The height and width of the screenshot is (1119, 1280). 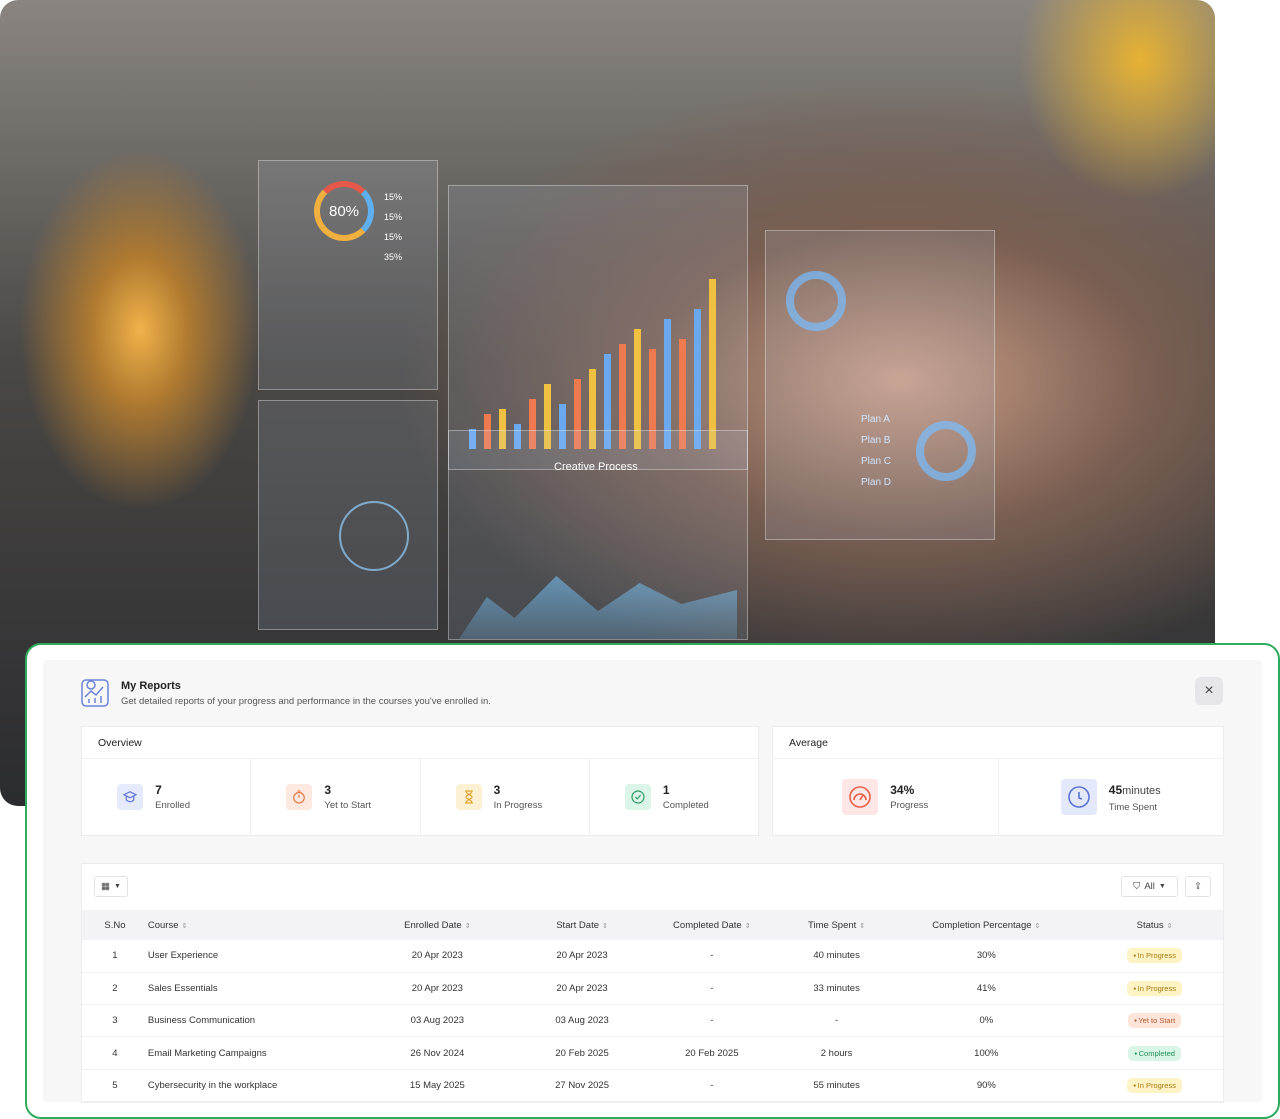 I want to click on table-icon: ▦, so click(x=106, y=886).